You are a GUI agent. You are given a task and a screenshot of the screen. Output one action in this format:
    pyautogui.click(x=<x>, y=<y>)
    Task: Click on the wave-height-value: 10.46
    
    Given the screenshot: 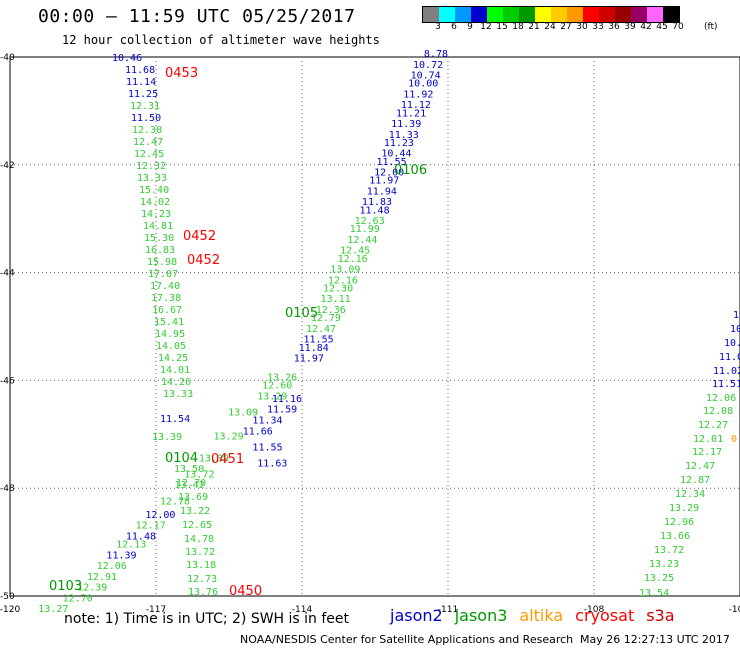 What is the action you would take?
    pyautogui.click(x=127, y=58)
    